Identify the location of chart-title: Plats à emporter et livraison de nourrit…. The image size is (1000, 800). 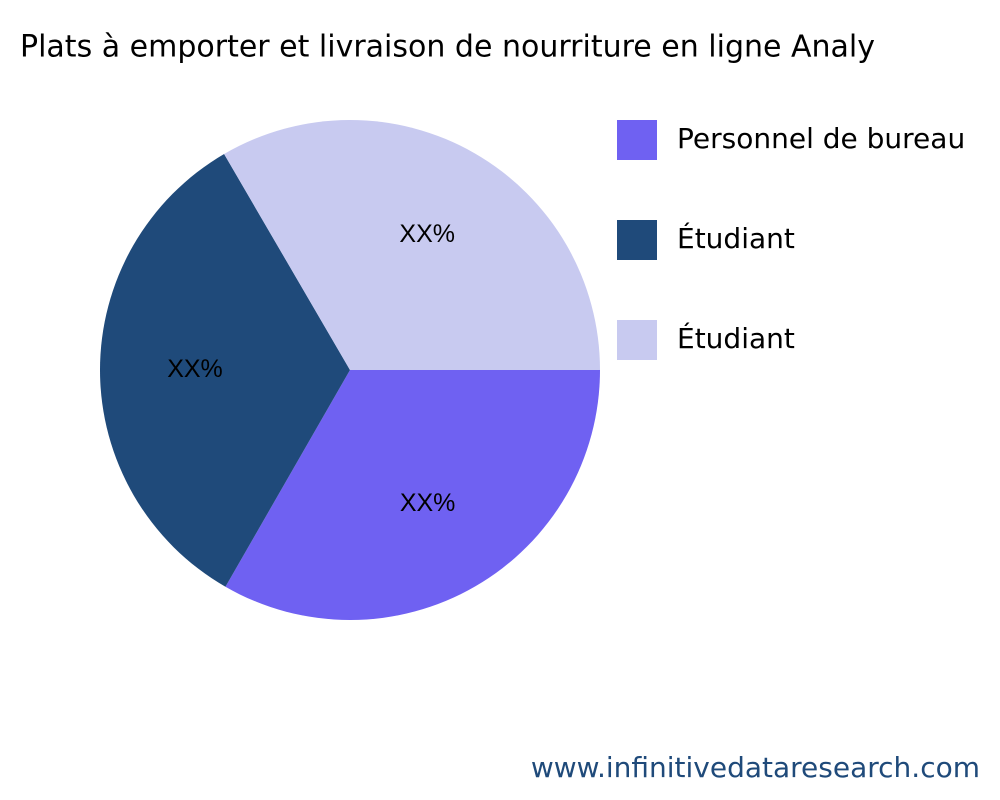
(447, 47).